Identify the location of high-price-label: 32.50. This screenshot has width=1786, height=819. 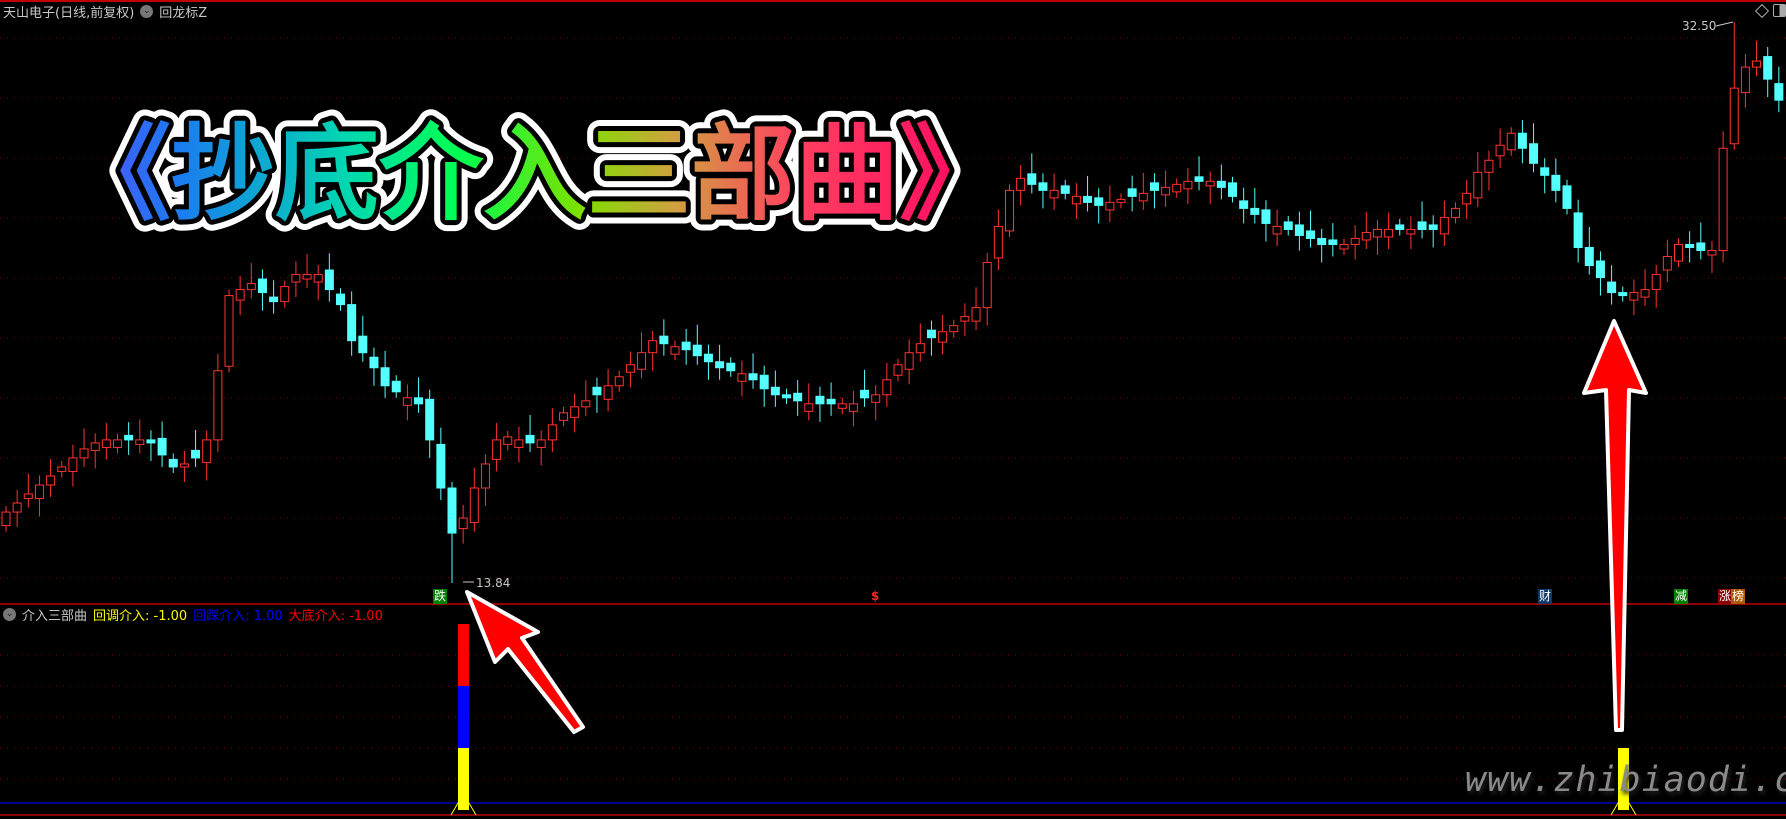
(1708, 26).